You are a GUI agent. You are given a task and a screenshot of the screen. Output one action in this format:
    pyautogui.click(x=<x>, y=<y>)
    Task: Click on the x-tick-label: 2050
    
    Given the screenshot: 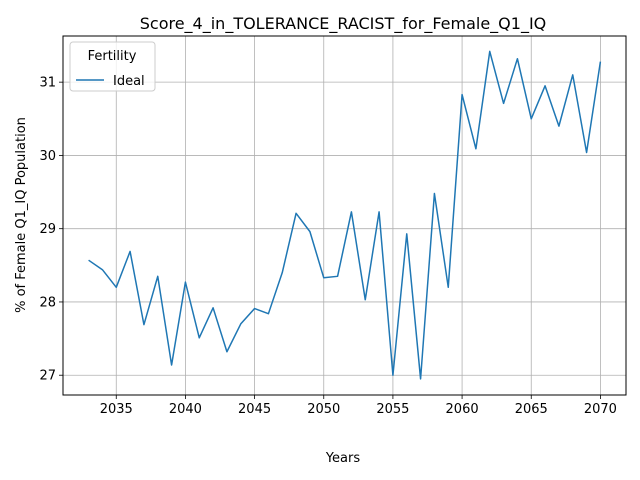 What is the action you would take?
    pyautogui.click(x=323, y=409)
    